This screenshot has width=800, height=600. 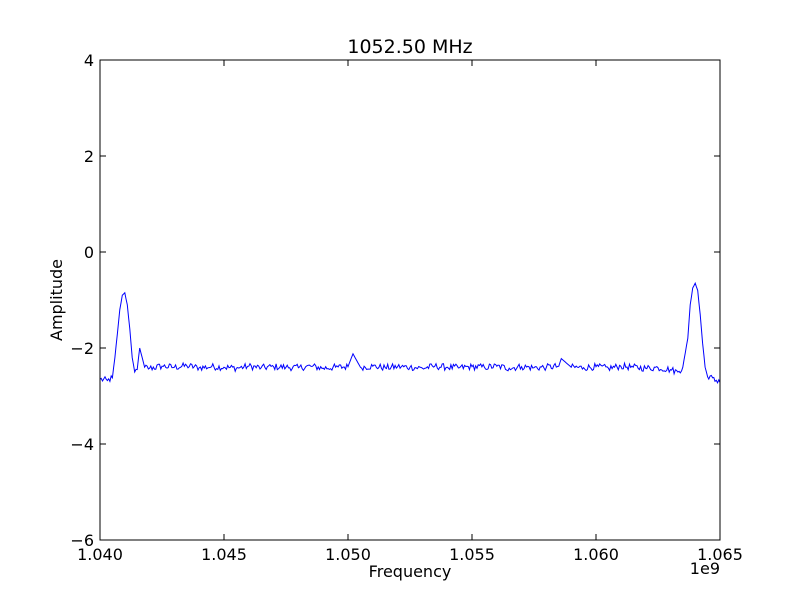 I want to click on x-tick-label: 1.050, so click(x=348, y=554).